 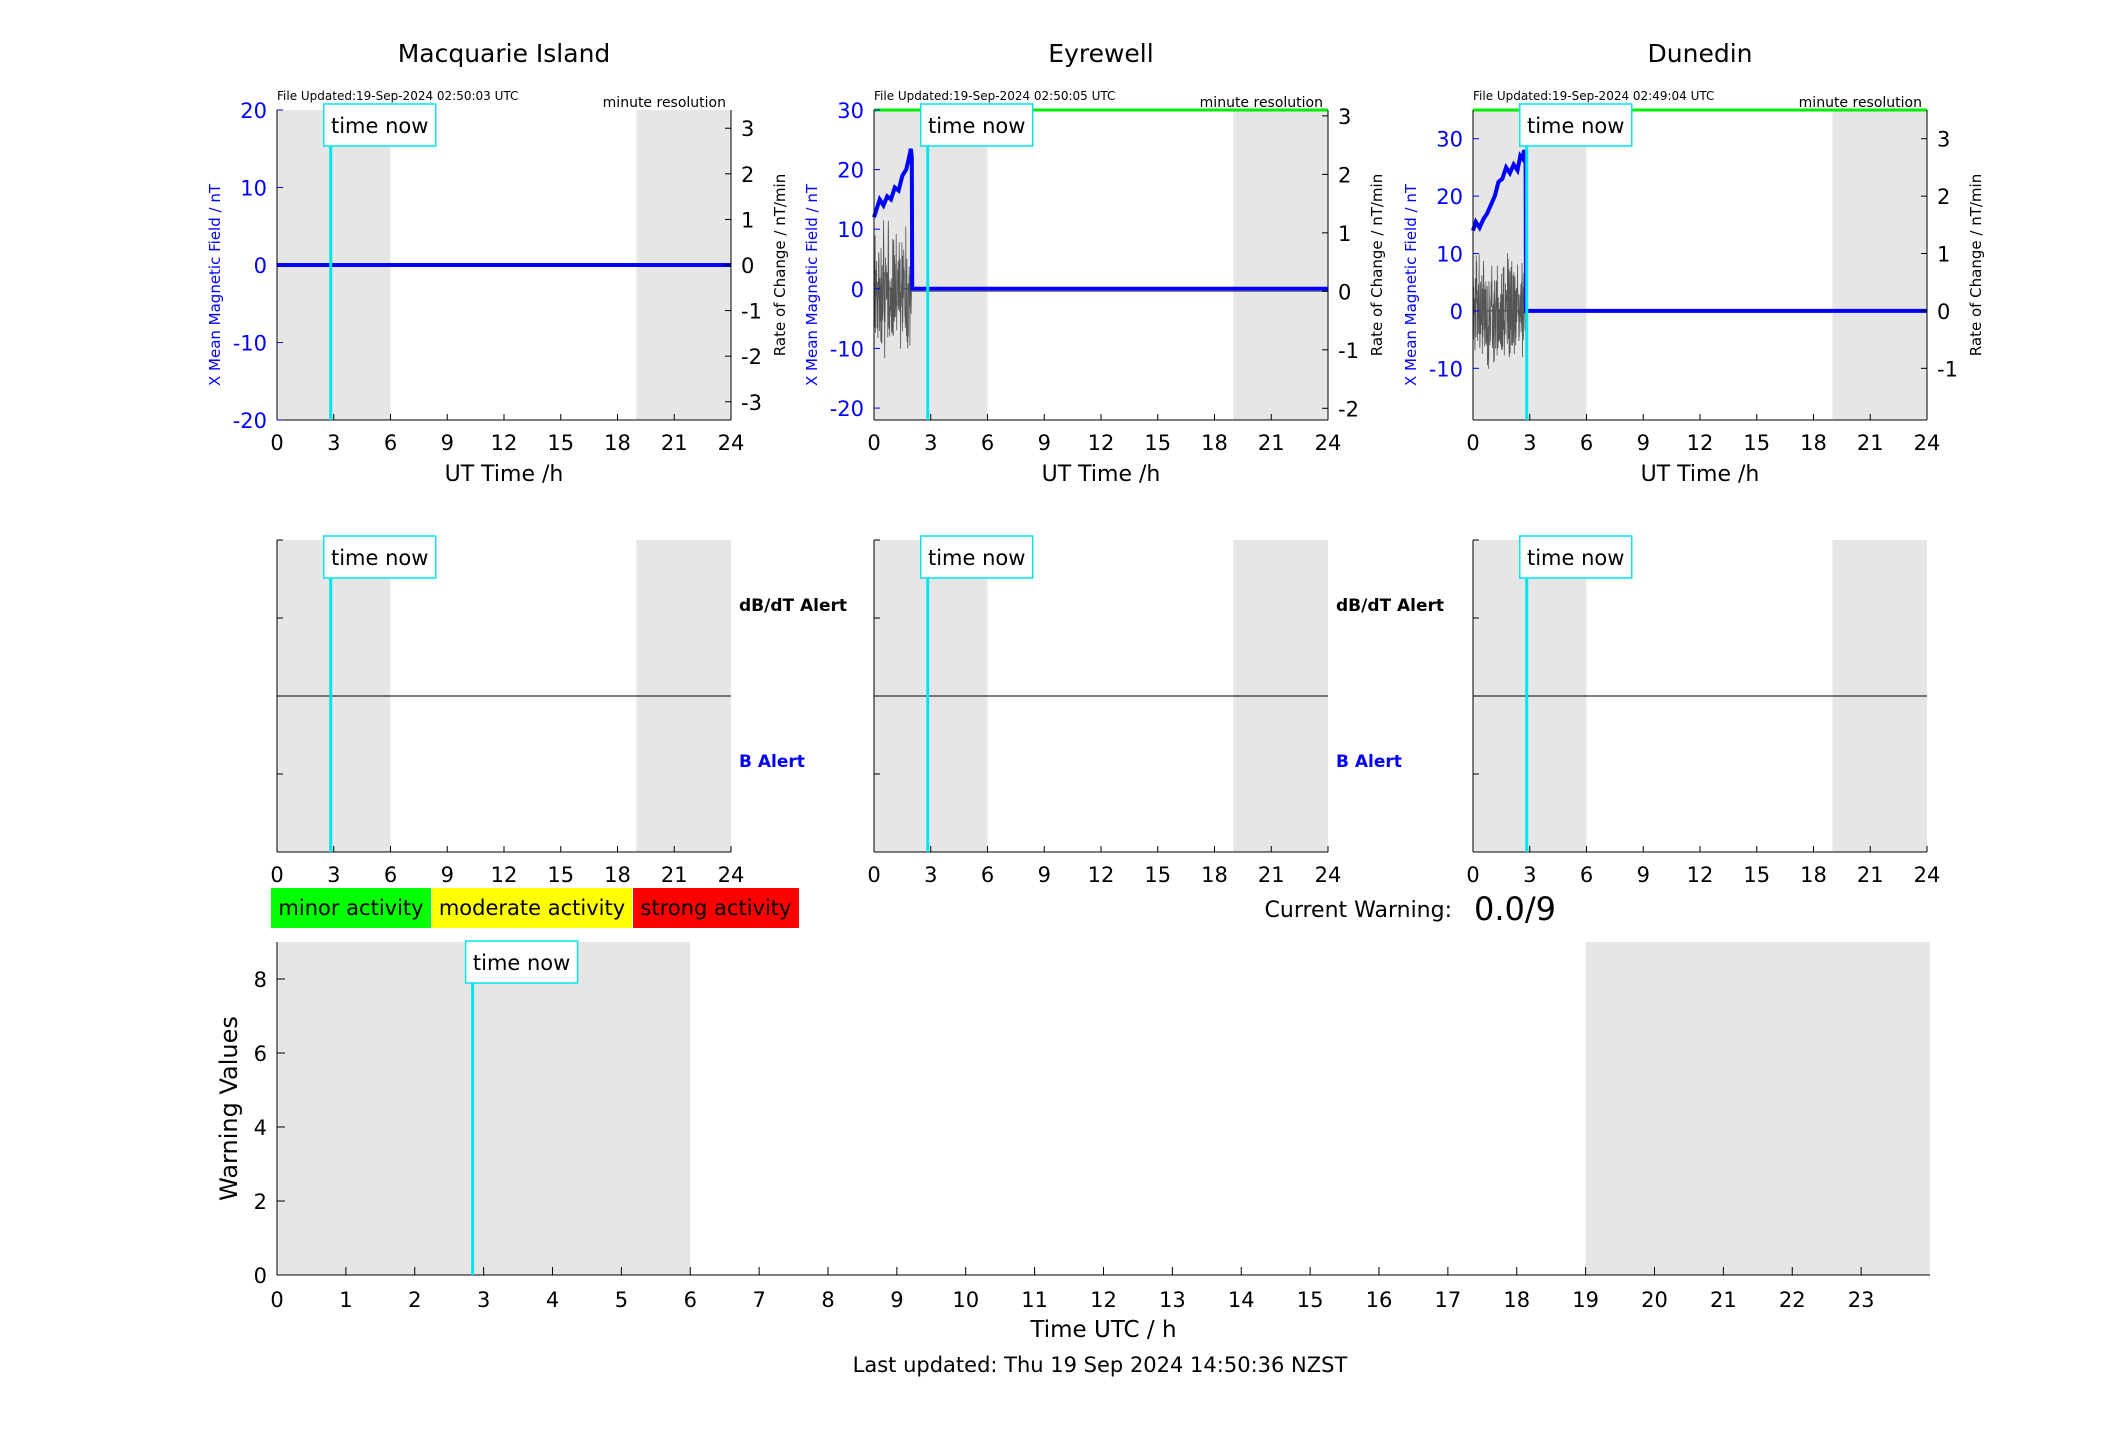 I want to click on current-warning-label: Current Warning:, so click(x=1358, y=910).